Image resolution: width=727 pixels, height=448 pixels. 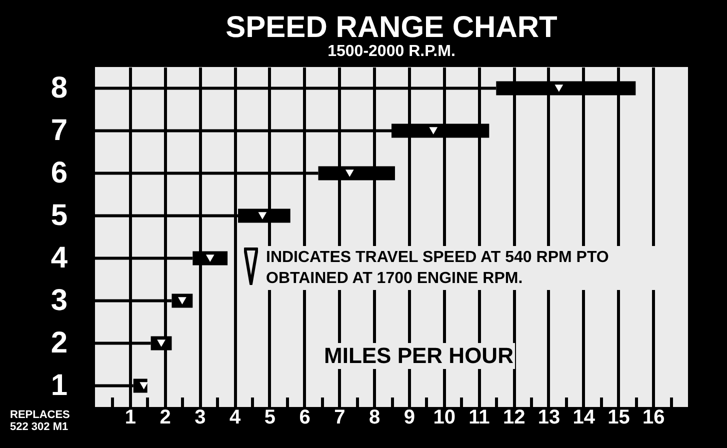 What do you see at coordinates (59, 385) in the screenshot?
I see `y-tick-label: 1` at bounding box center [59, 385].